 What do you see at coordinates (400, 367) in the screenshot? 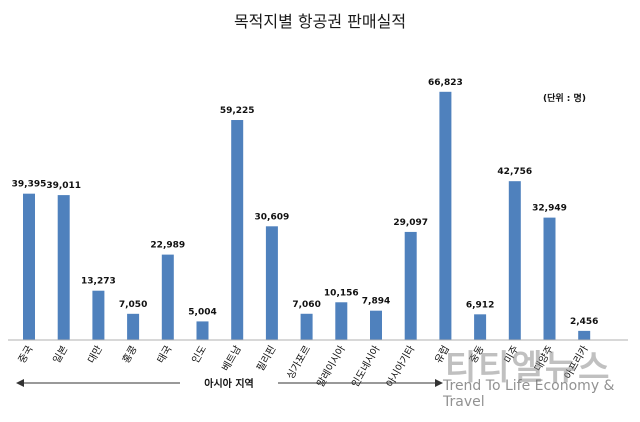
I see `category-label-11: 아시아기타` at bounding box center [400, 367].